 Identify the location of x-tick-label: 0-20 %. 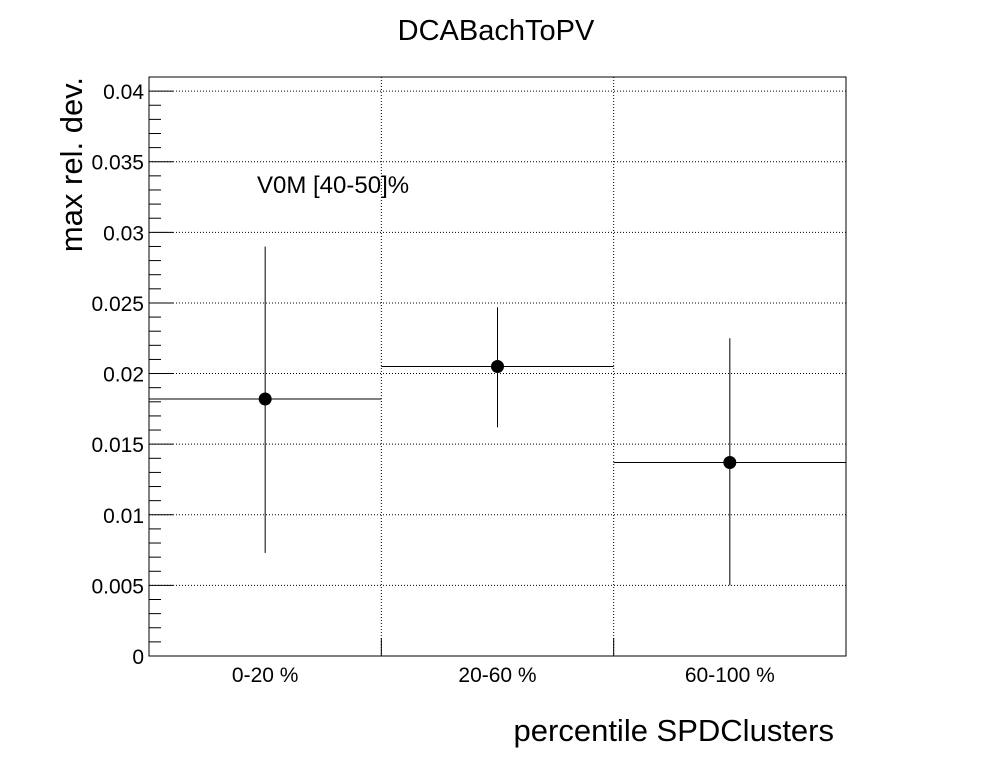
(265, 675).